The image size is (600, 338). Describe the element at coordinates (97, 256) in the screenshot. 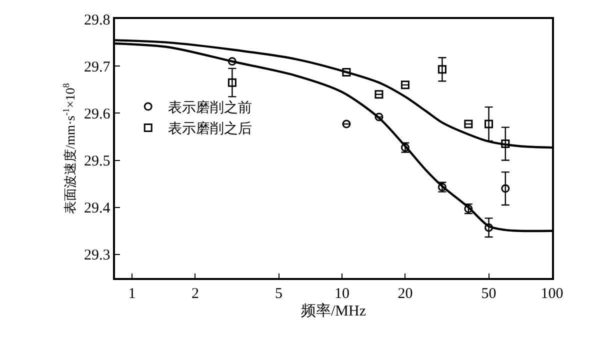

I see `y-tick-label: 29.3` at that location.